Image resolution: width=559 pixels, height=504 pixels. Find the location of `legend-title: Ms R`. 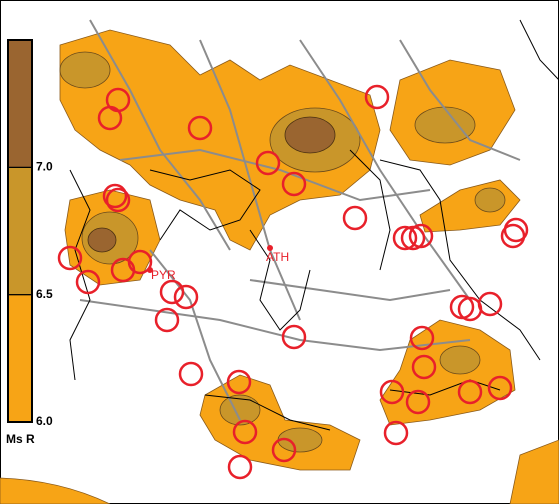

legend-title: Ms R is located at coordinates (20, 439).